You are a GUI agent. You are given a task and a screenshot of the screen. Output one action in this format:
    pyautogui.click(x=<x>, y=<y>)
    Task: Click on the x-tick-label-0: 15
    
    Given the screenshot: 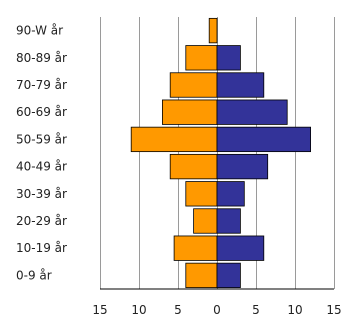 What is the action you would take?
    pyautogui.click(x=99, y=310)
    